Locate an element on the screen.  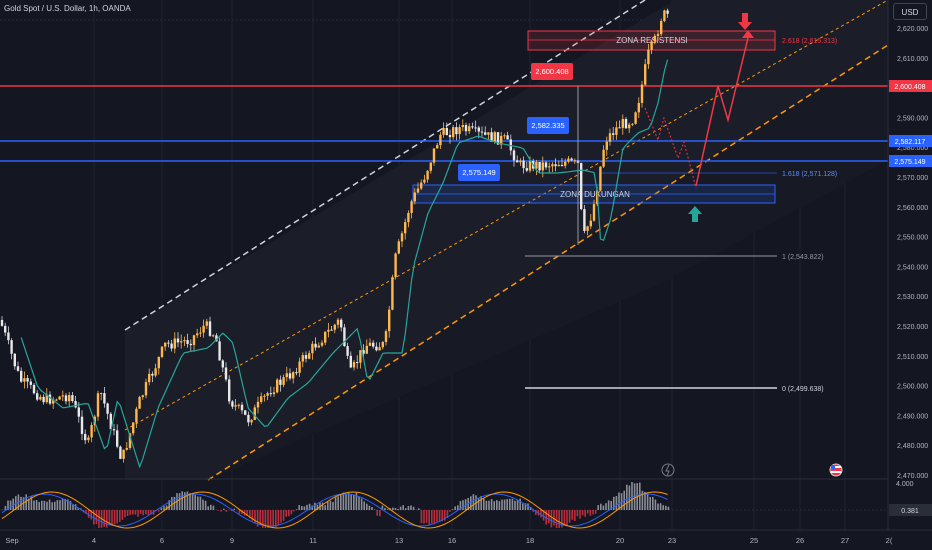
us-flag-icon is located at coordinates (836, 470).